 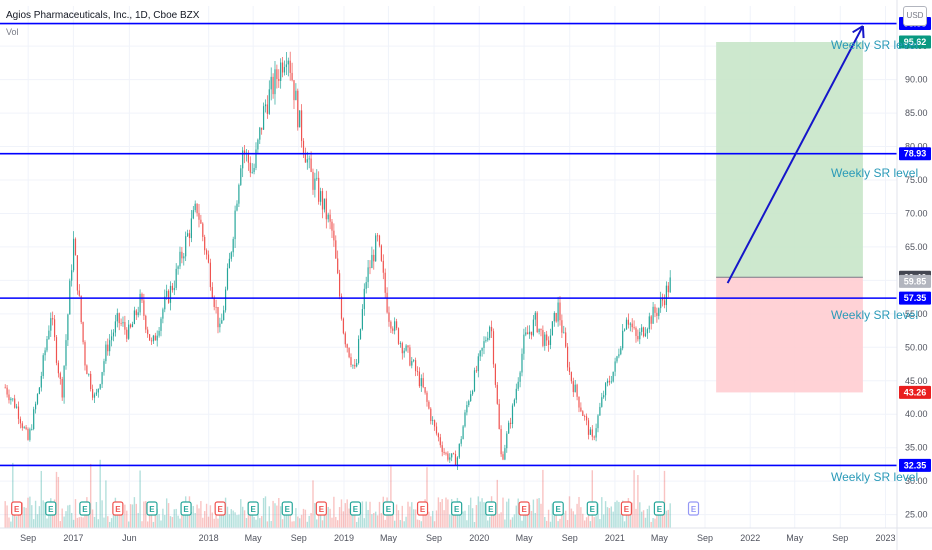 I want to click on price-tick-label: 80.00, so click(x=916, y=147).